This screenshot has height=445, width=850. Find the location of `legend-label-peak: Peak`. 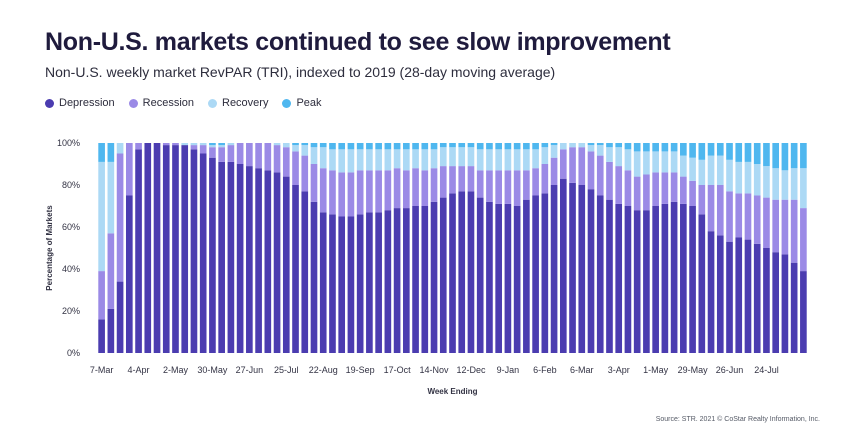

legend-label-peak: Peak is located at coordinates (309, 103).